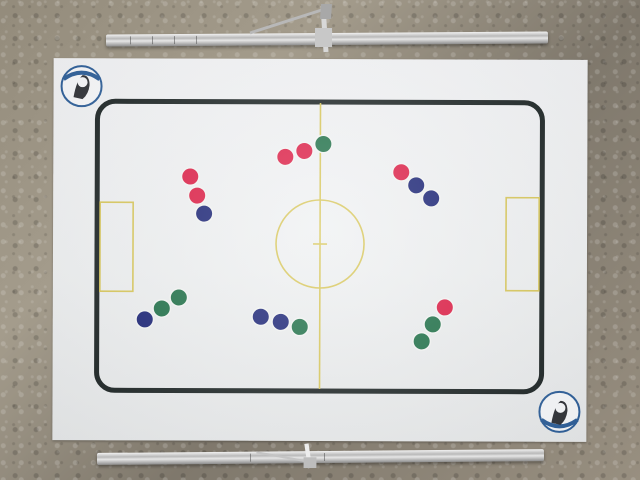 The height and width of the screenshot is (480, 640). What do you see at coordinates (116, 247) in the screenshot?
I see `left-goal-box` at bounding box center [116, 247].